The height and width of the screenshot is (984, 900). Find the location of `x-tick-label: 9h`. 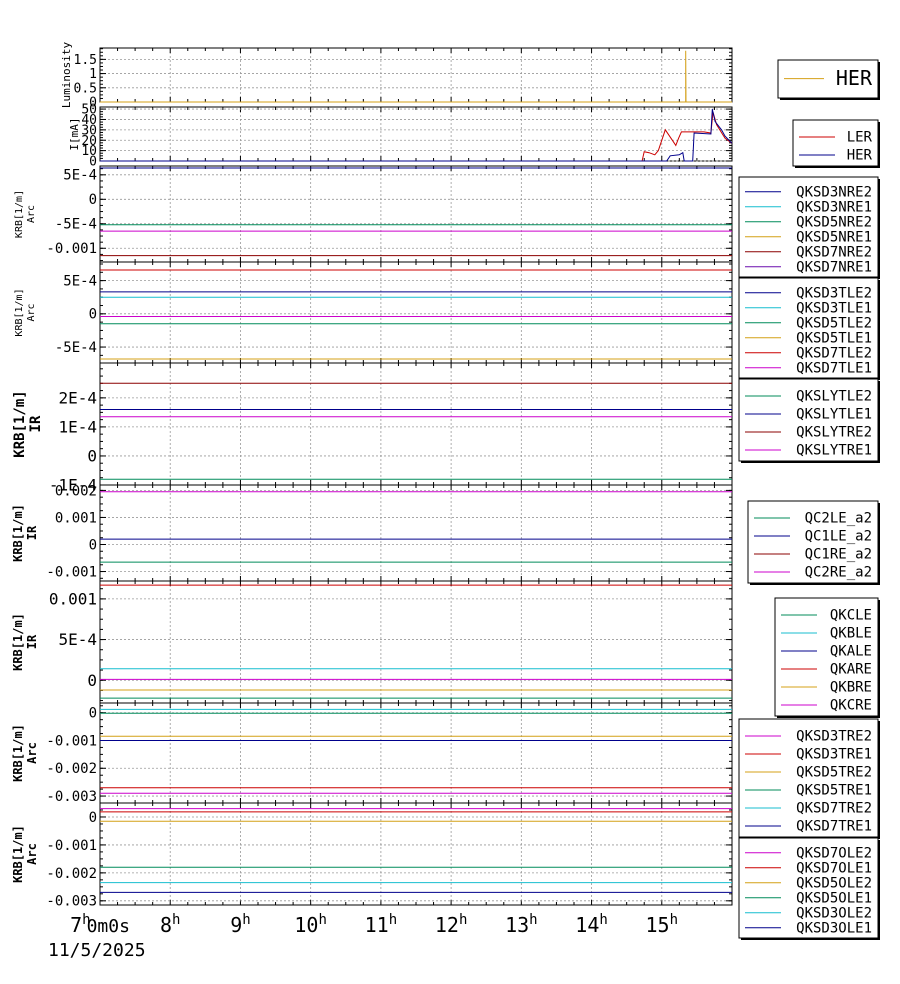

x-tick-label: 9h is located at coordinates (240, 924).